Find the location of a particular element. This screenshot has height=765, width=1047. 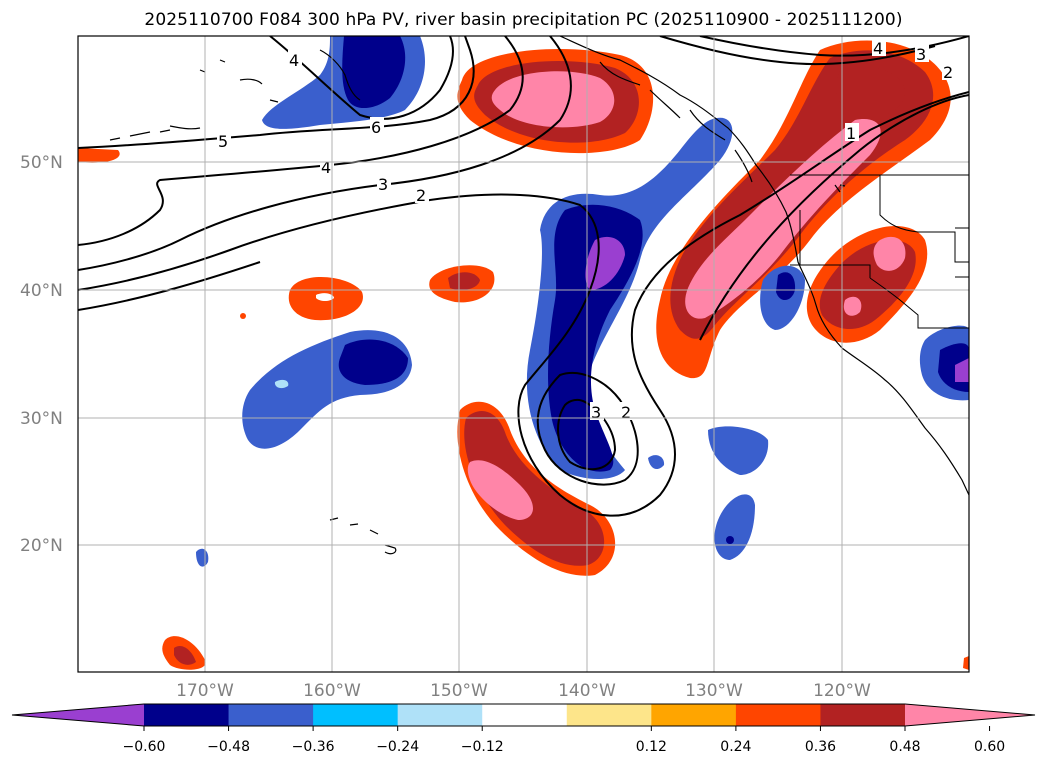

lon-label: 120°W is located at coordinates (842, 691).